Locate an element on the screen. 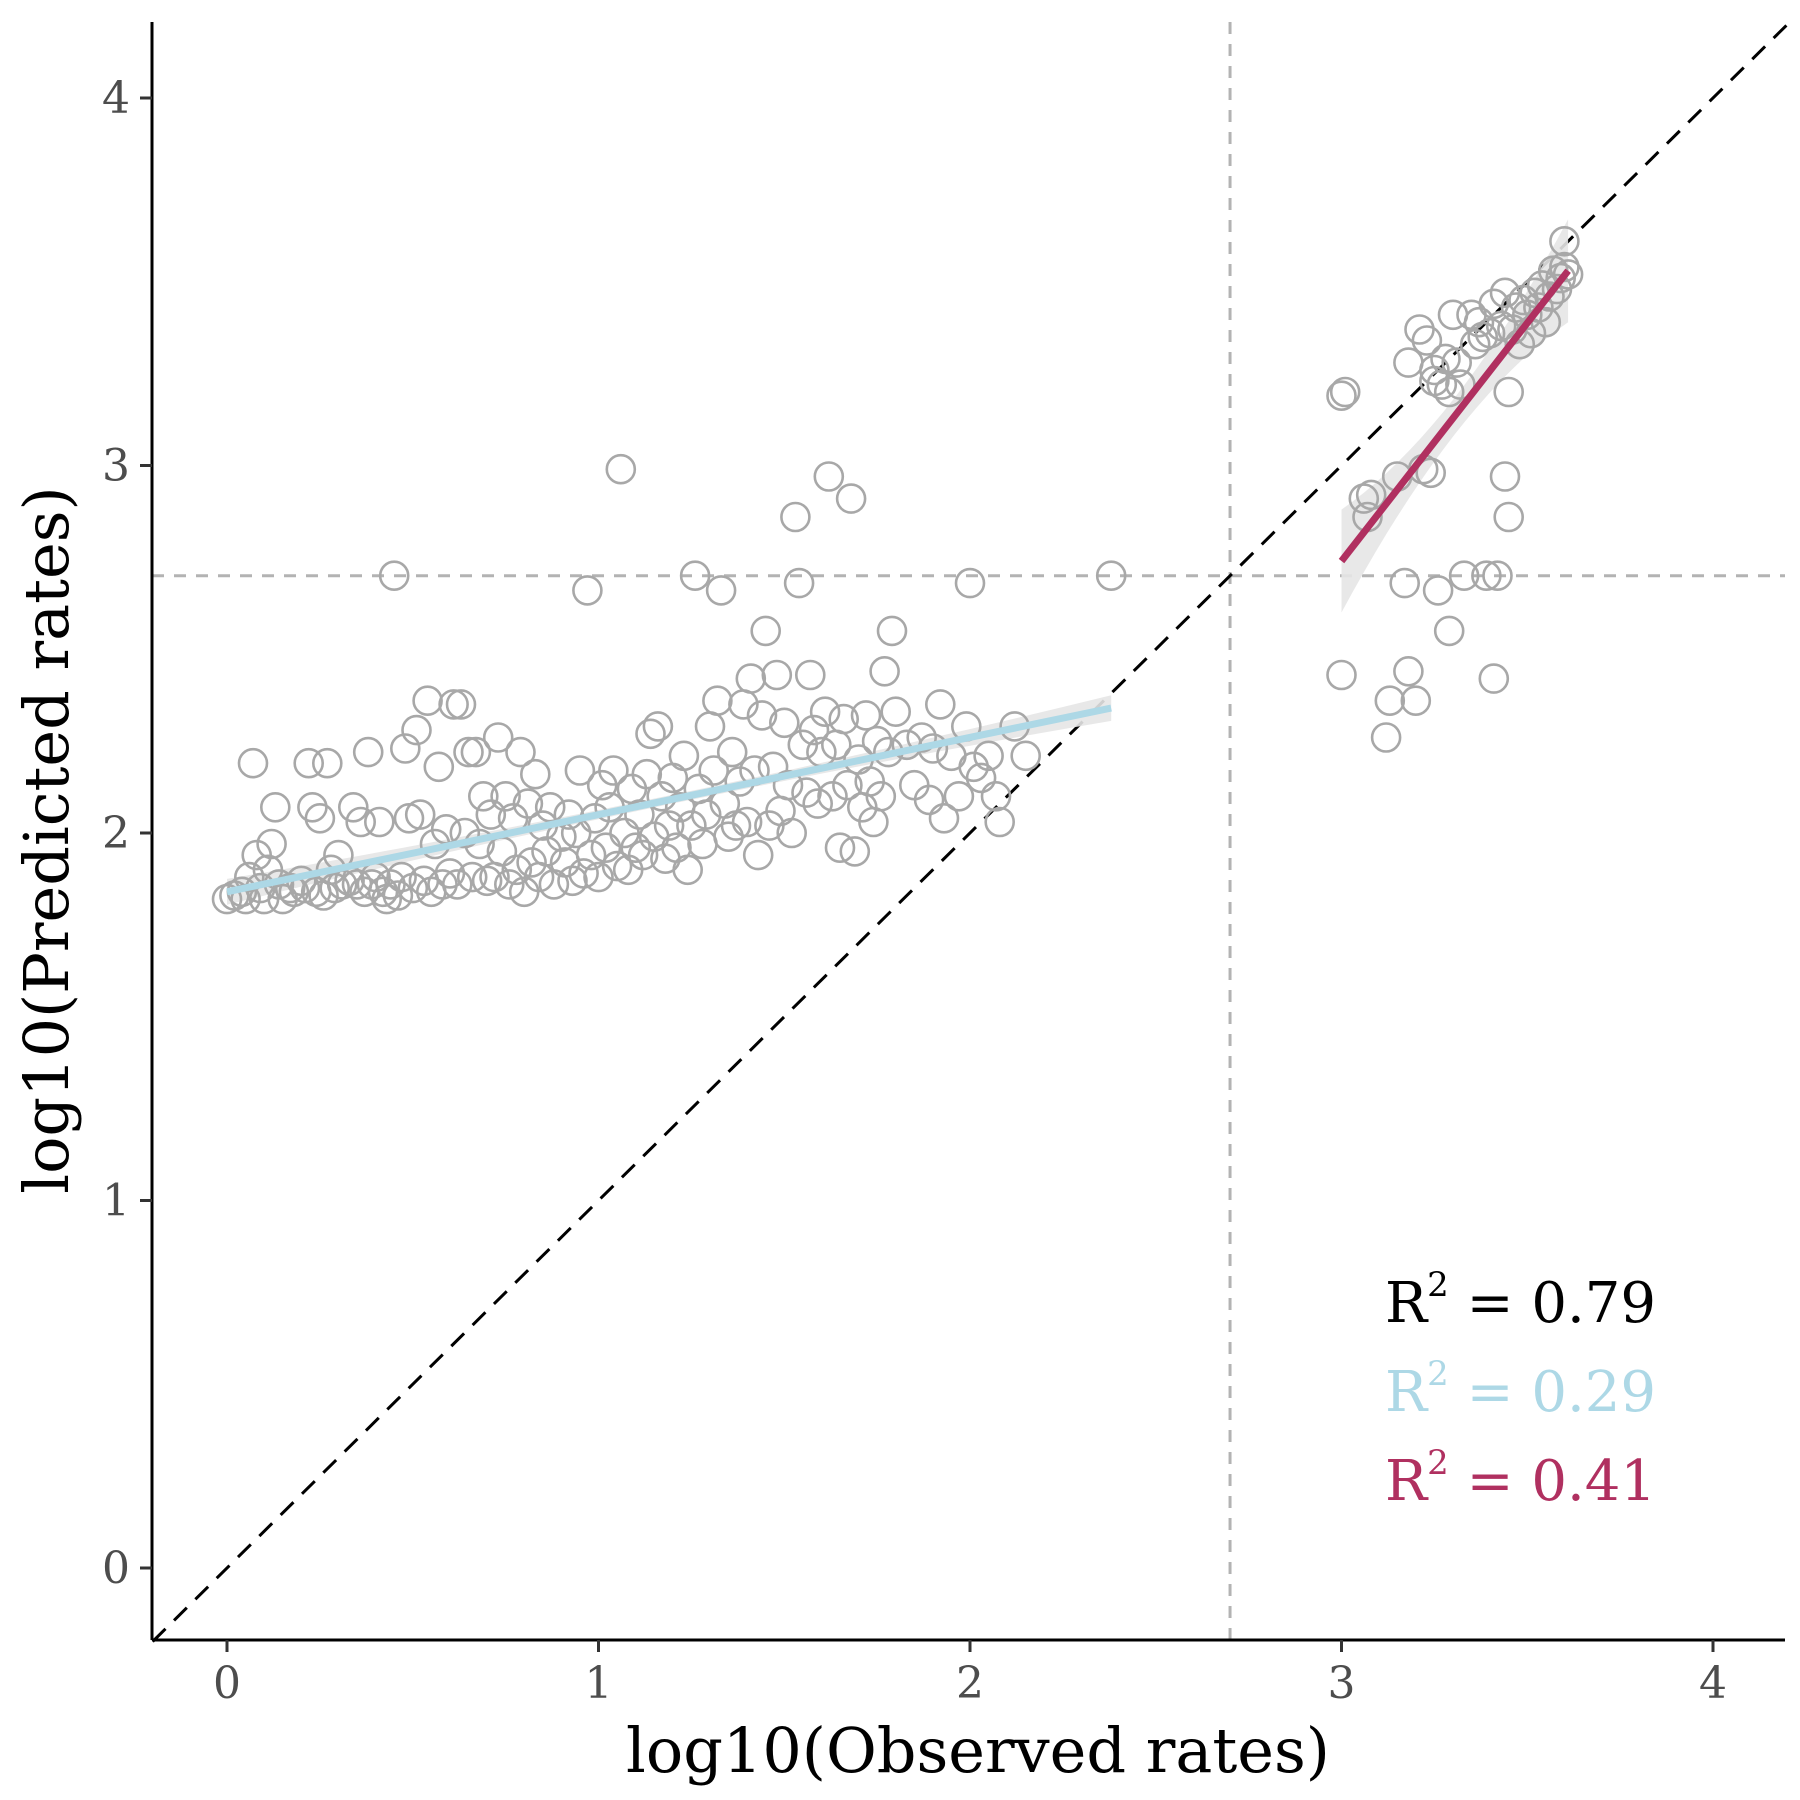 This screenshot has height=1800, width=1800. y-tick-label: 1 is located at coordinates (116, 1201).